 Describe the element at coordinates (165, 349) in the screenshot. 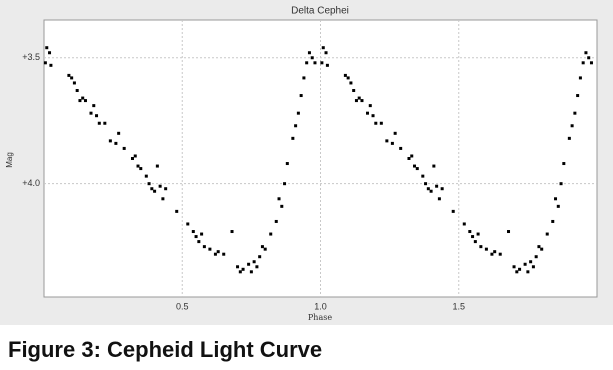

I see `figure-caption: Figure 3: Cepheid Light Curve` at that location.